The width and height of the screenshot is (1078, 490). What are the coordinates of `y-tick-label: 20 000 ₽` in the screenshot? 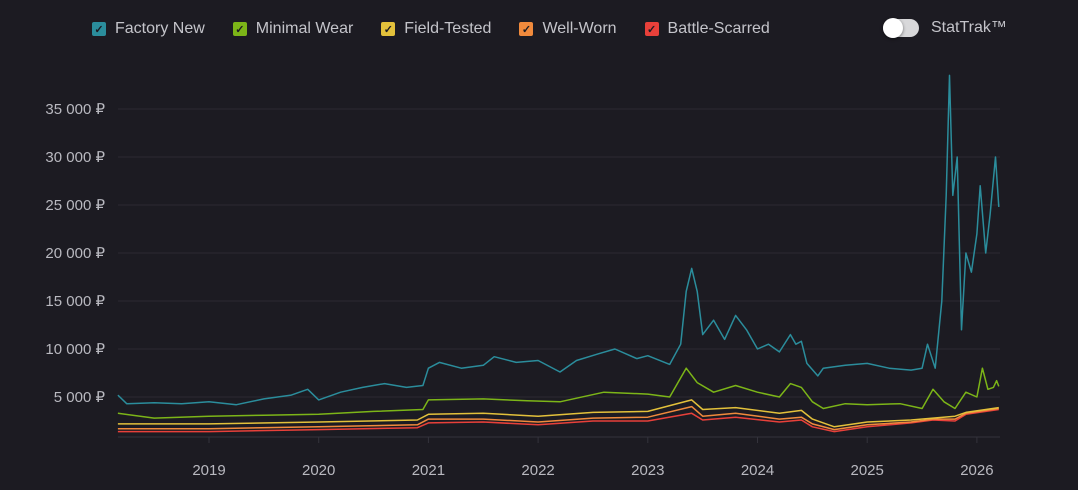 It's located at (75, 253).